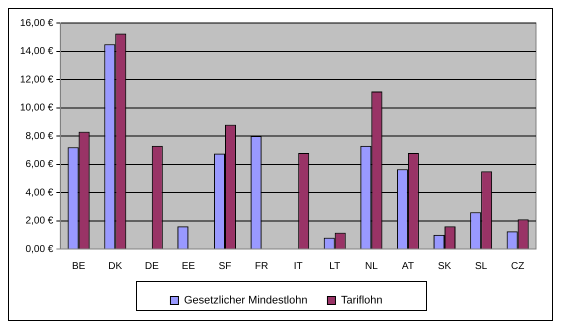  I want to click on x-tick-label: LT, so click(334, 266).